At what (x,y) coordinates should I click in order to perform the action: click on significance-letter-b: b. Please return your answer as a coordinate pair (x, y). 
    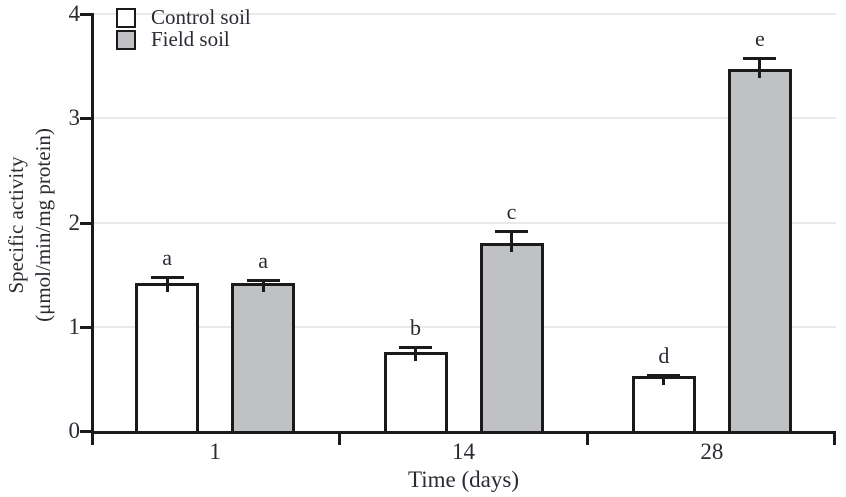
    Looking at the image, I should click on (415, 327).